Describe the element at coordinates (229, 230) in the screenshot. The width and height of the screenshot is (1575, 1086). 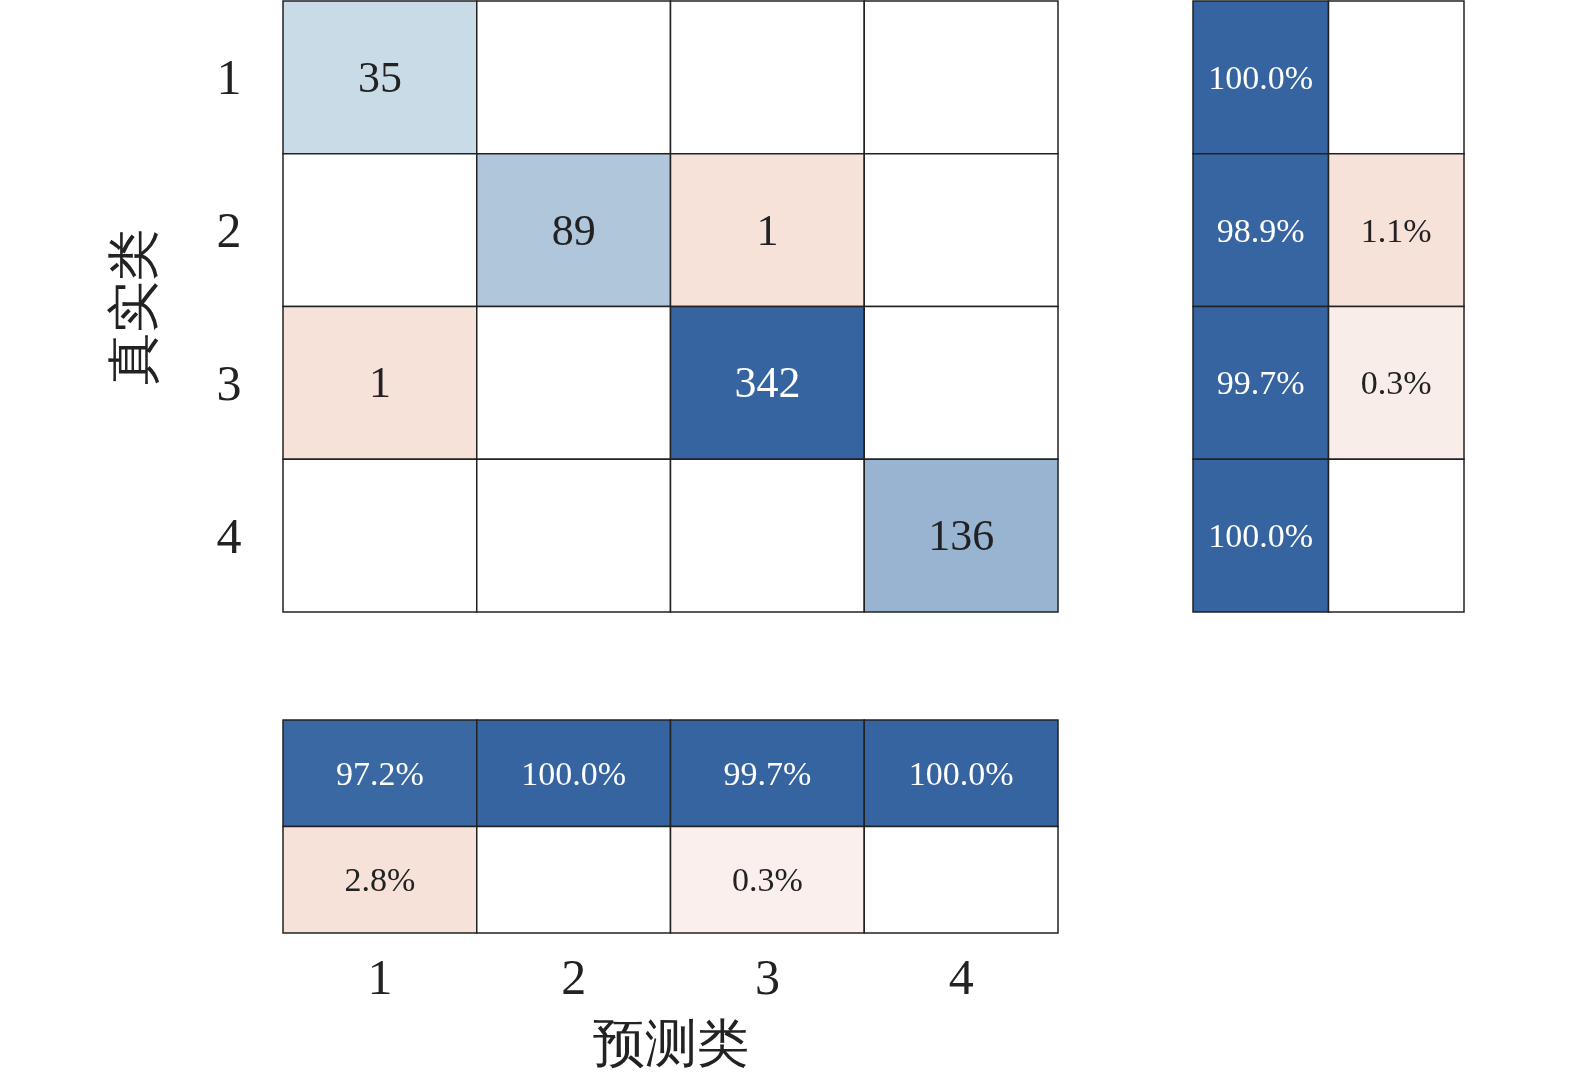
I see `y-tick-label: 2` at that location.